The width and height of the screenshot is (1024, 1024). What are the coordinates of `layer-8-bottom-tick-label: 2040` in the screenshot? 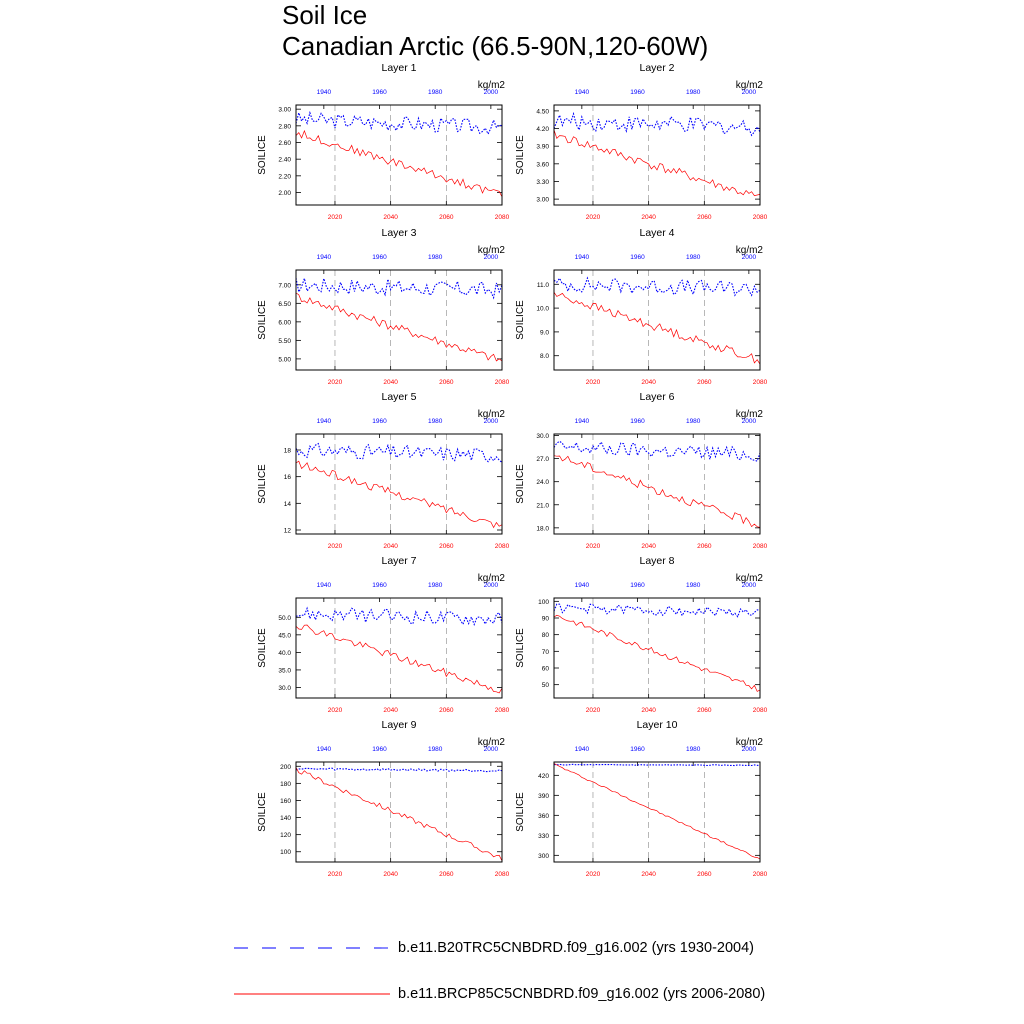 It's located at (648, 710).